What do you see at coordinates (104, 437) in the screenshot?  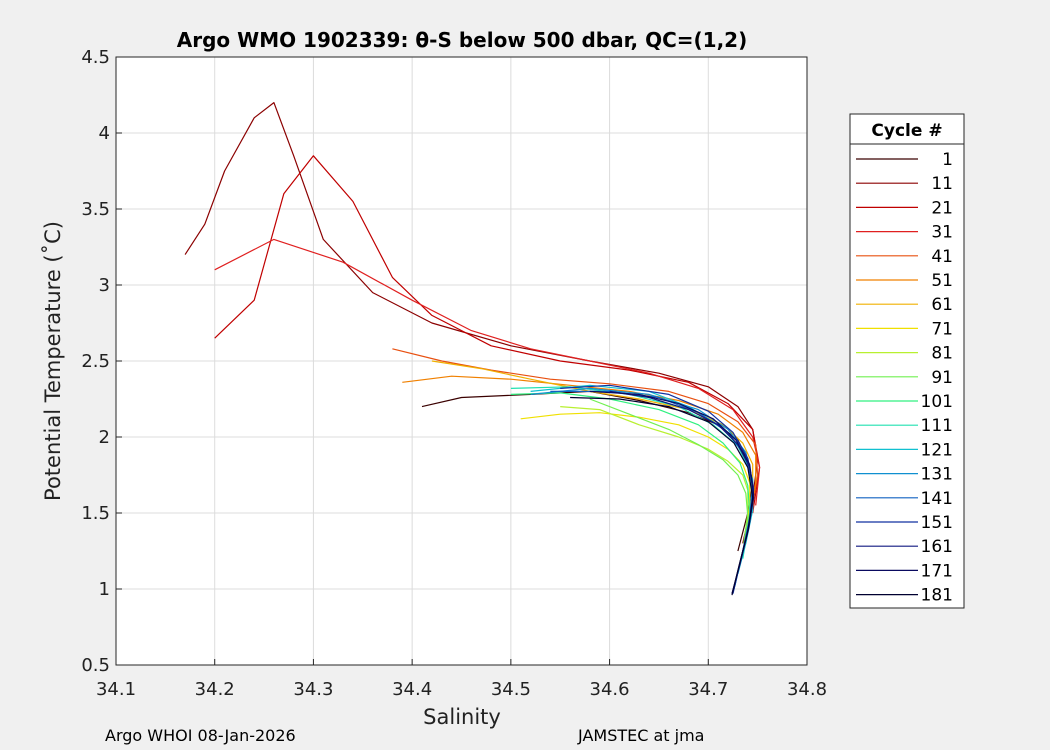 I see `y-tick-label: 2` at bounding box center [104, 437].